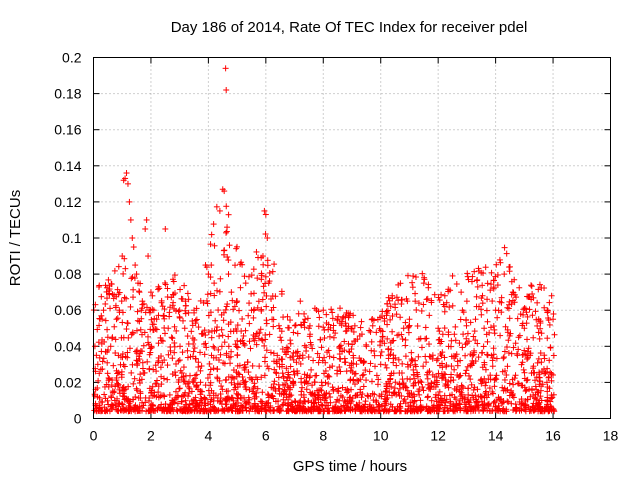  What do you see at coordinates (553, 436) in the screenshot?
I see `x-tick-label: 16` at bounding box center [553, 436].